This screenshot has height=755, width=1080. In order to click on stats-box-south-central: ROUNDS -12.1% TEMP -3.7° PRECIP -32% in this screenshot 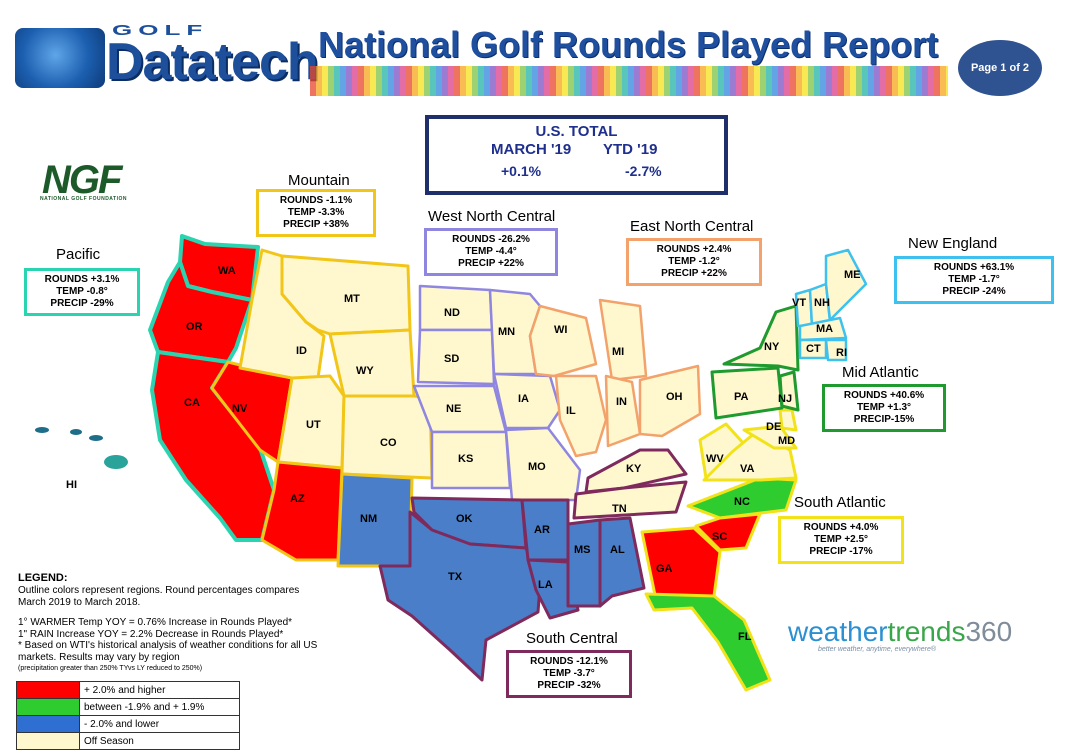, I will do `click(569, 674)`.